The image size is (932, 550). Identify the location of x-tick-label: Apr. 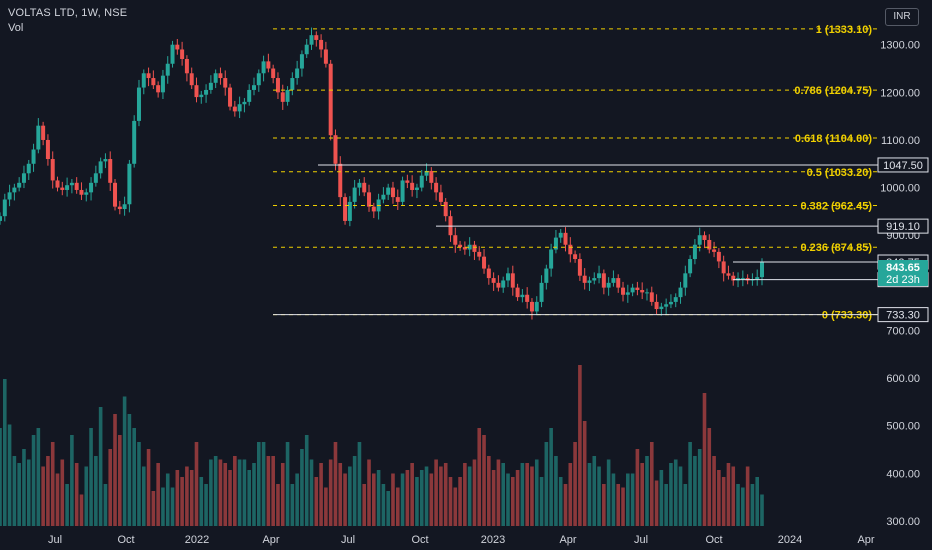
(865, 540).